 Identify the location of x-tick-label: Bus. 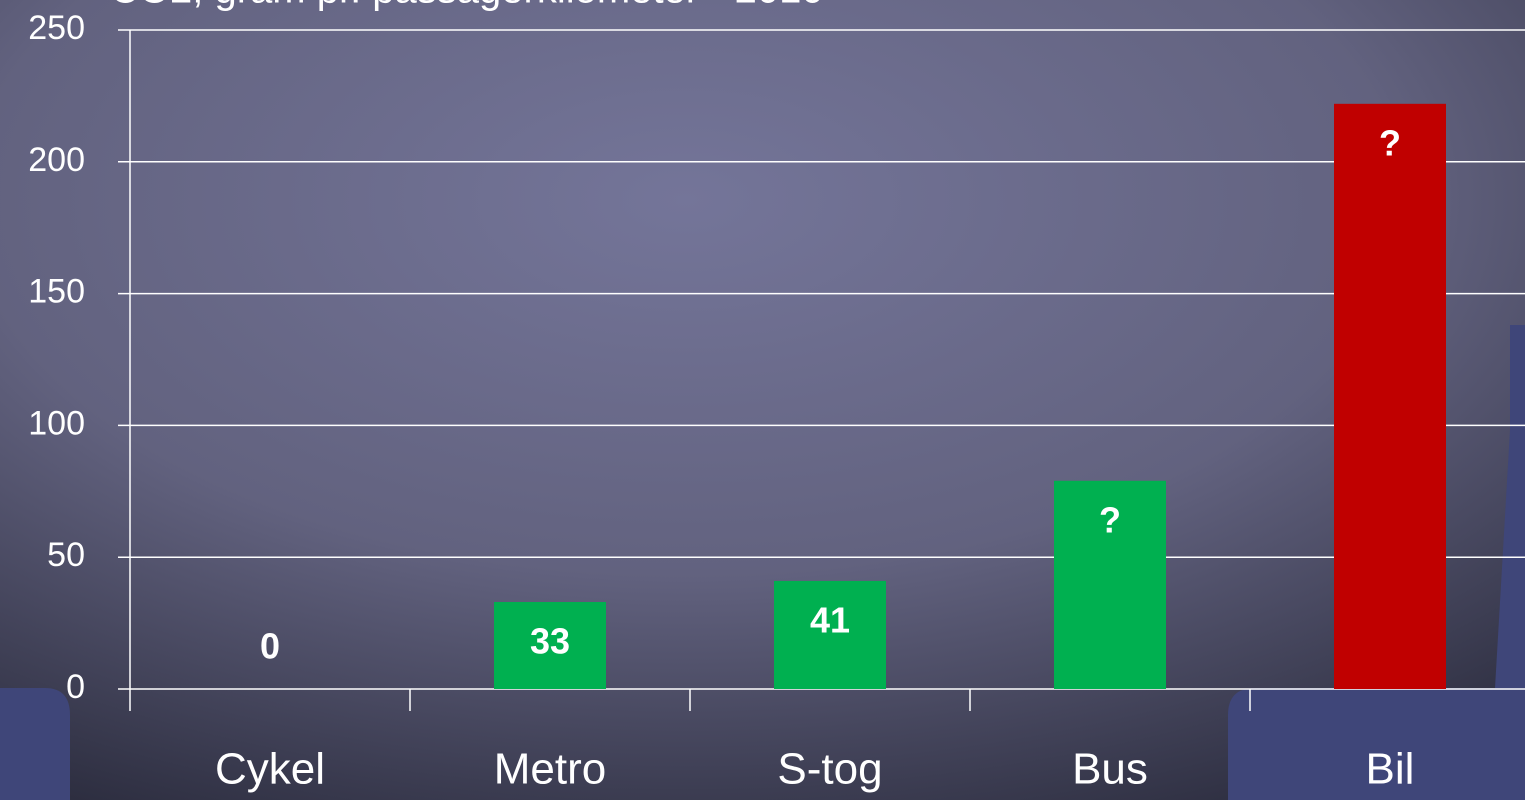
(1110, 769).